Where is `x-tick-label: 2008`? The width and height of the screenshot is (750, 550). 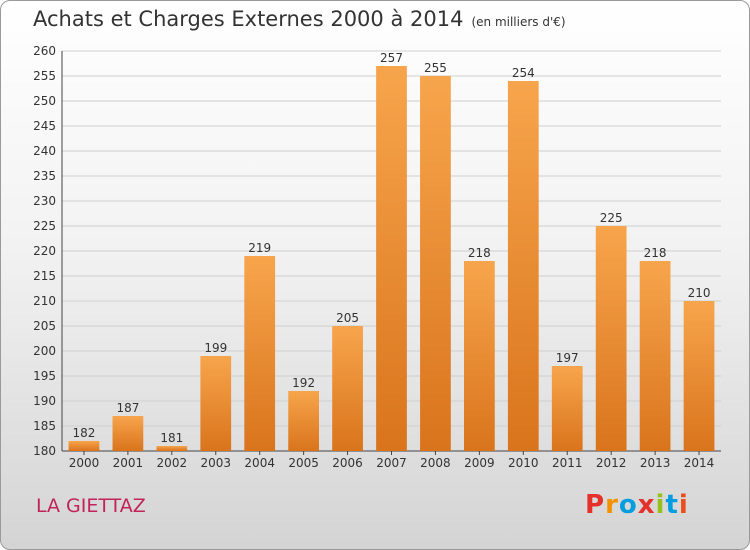
x-tick-label: 2008 is located at coordinates (435, 463).